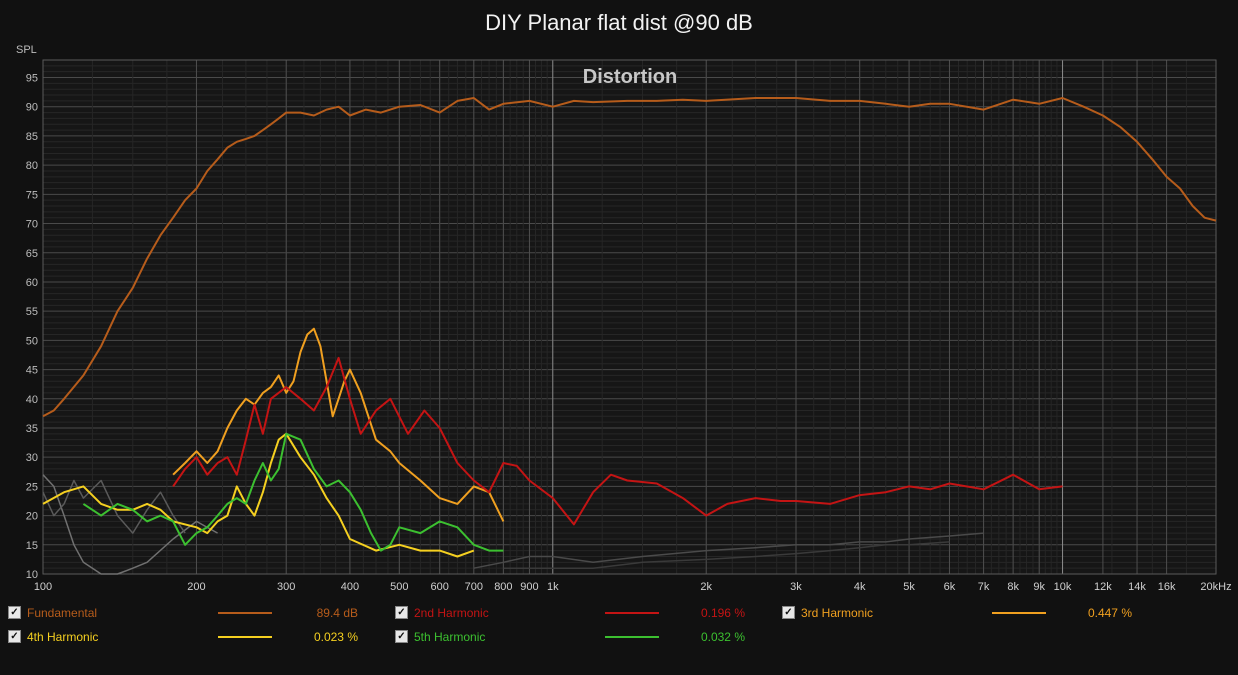 The height and width of the screenshot is (675, 1238). What do you see at coordinates (350, 587) in the screenshot?
I see `x-tick-label: 400` at bounding box center [350, 587].